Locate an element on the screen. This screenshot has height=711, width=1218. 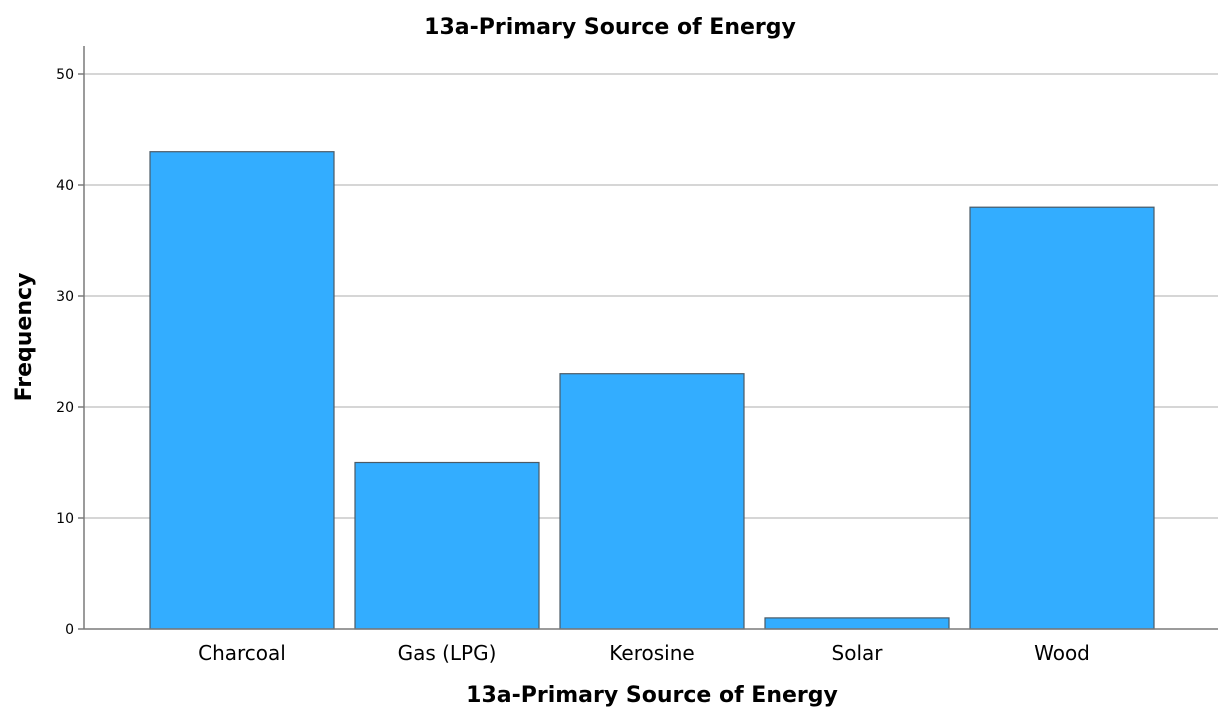
chart-title: 13a-Primary Source of Energy is located at coordinates (610, 27).